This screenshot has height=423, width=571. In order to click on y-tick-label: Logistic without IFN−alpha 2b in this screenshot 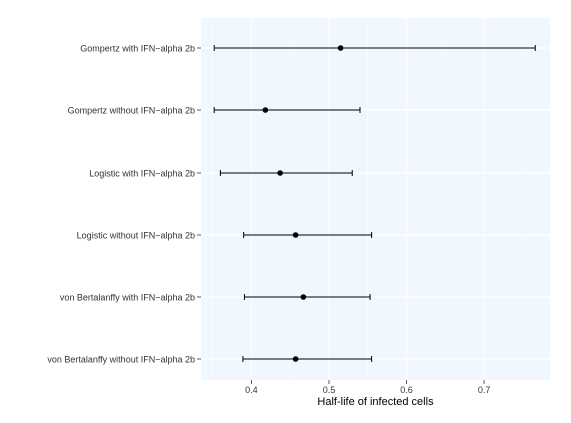, I will do `click(136, 236)`.